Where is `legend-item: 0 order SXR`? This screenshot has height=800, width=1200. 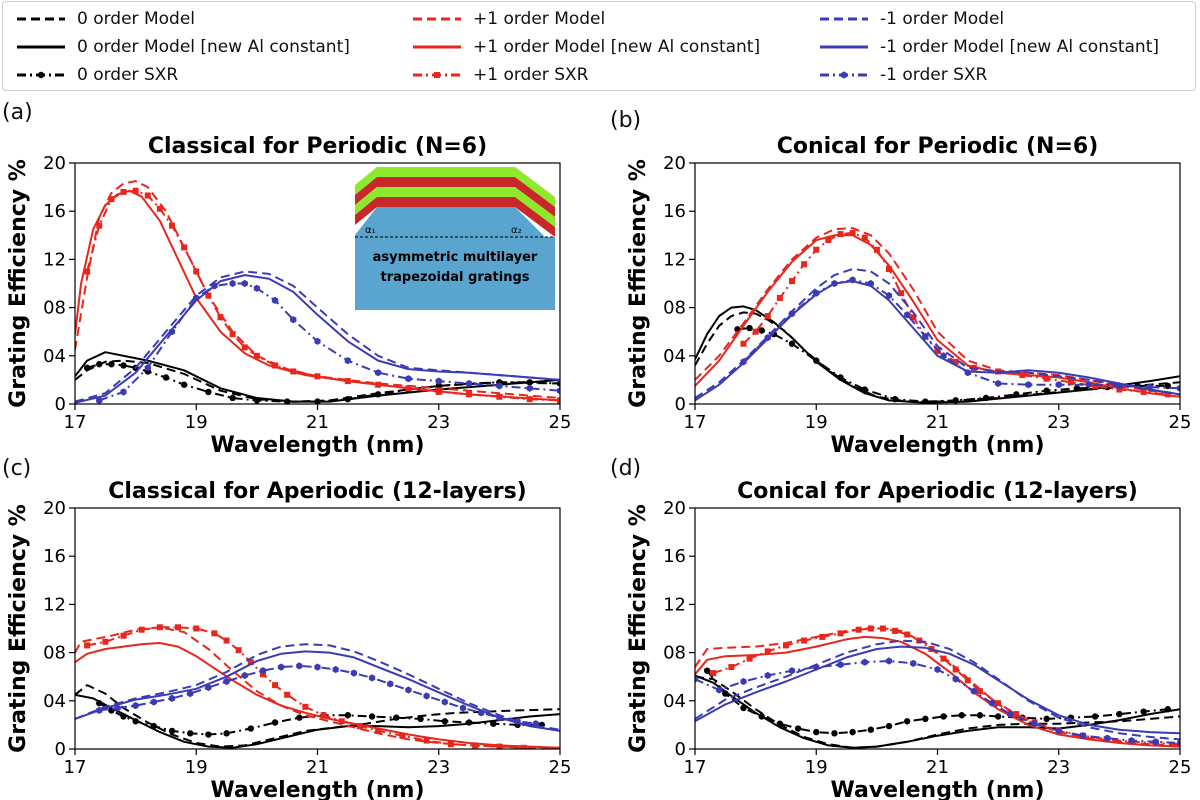
legend-item: 0 order SXR is located at coordinates (96, 75).